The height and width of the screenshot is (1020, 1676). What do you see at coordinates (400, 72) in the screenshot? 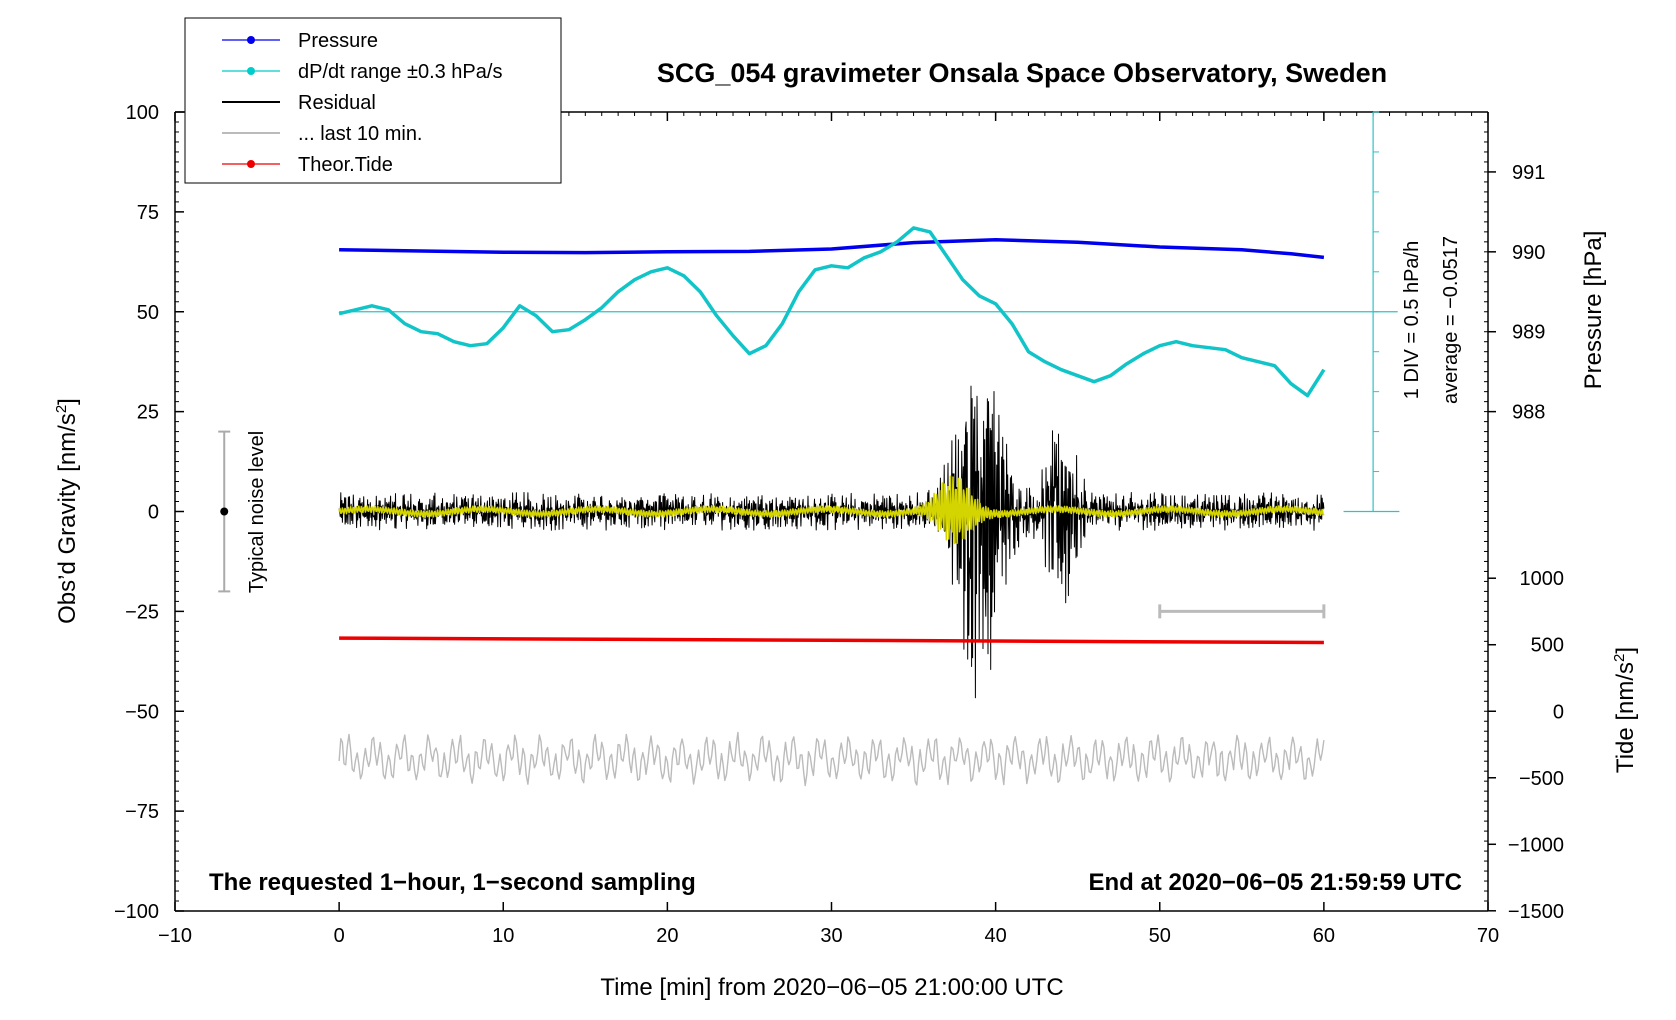
I see `svg-text: dP/dt range ±0.3 hPa/s` at bounding box center [400, 72].